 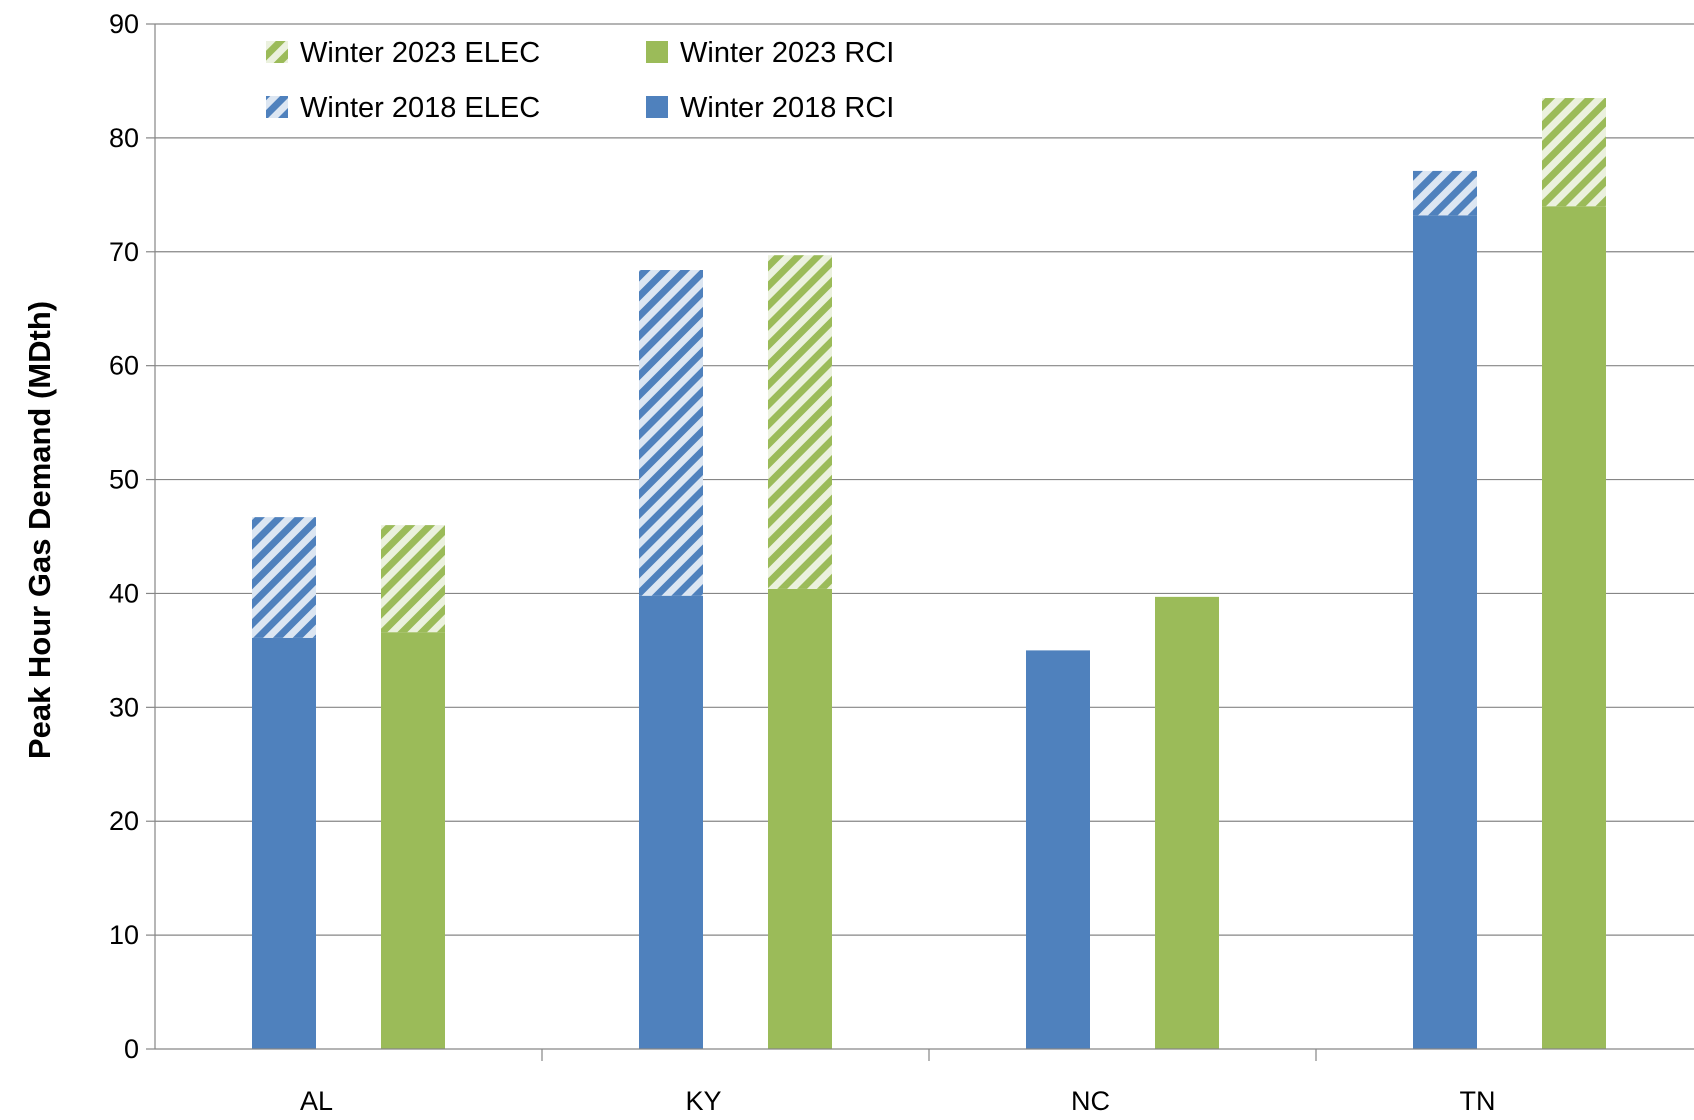 What do you see at coordinates (671, 822) in the screenshot?
I see `bar-winter-2018-rci-ky` at bounding box center [671, 822].